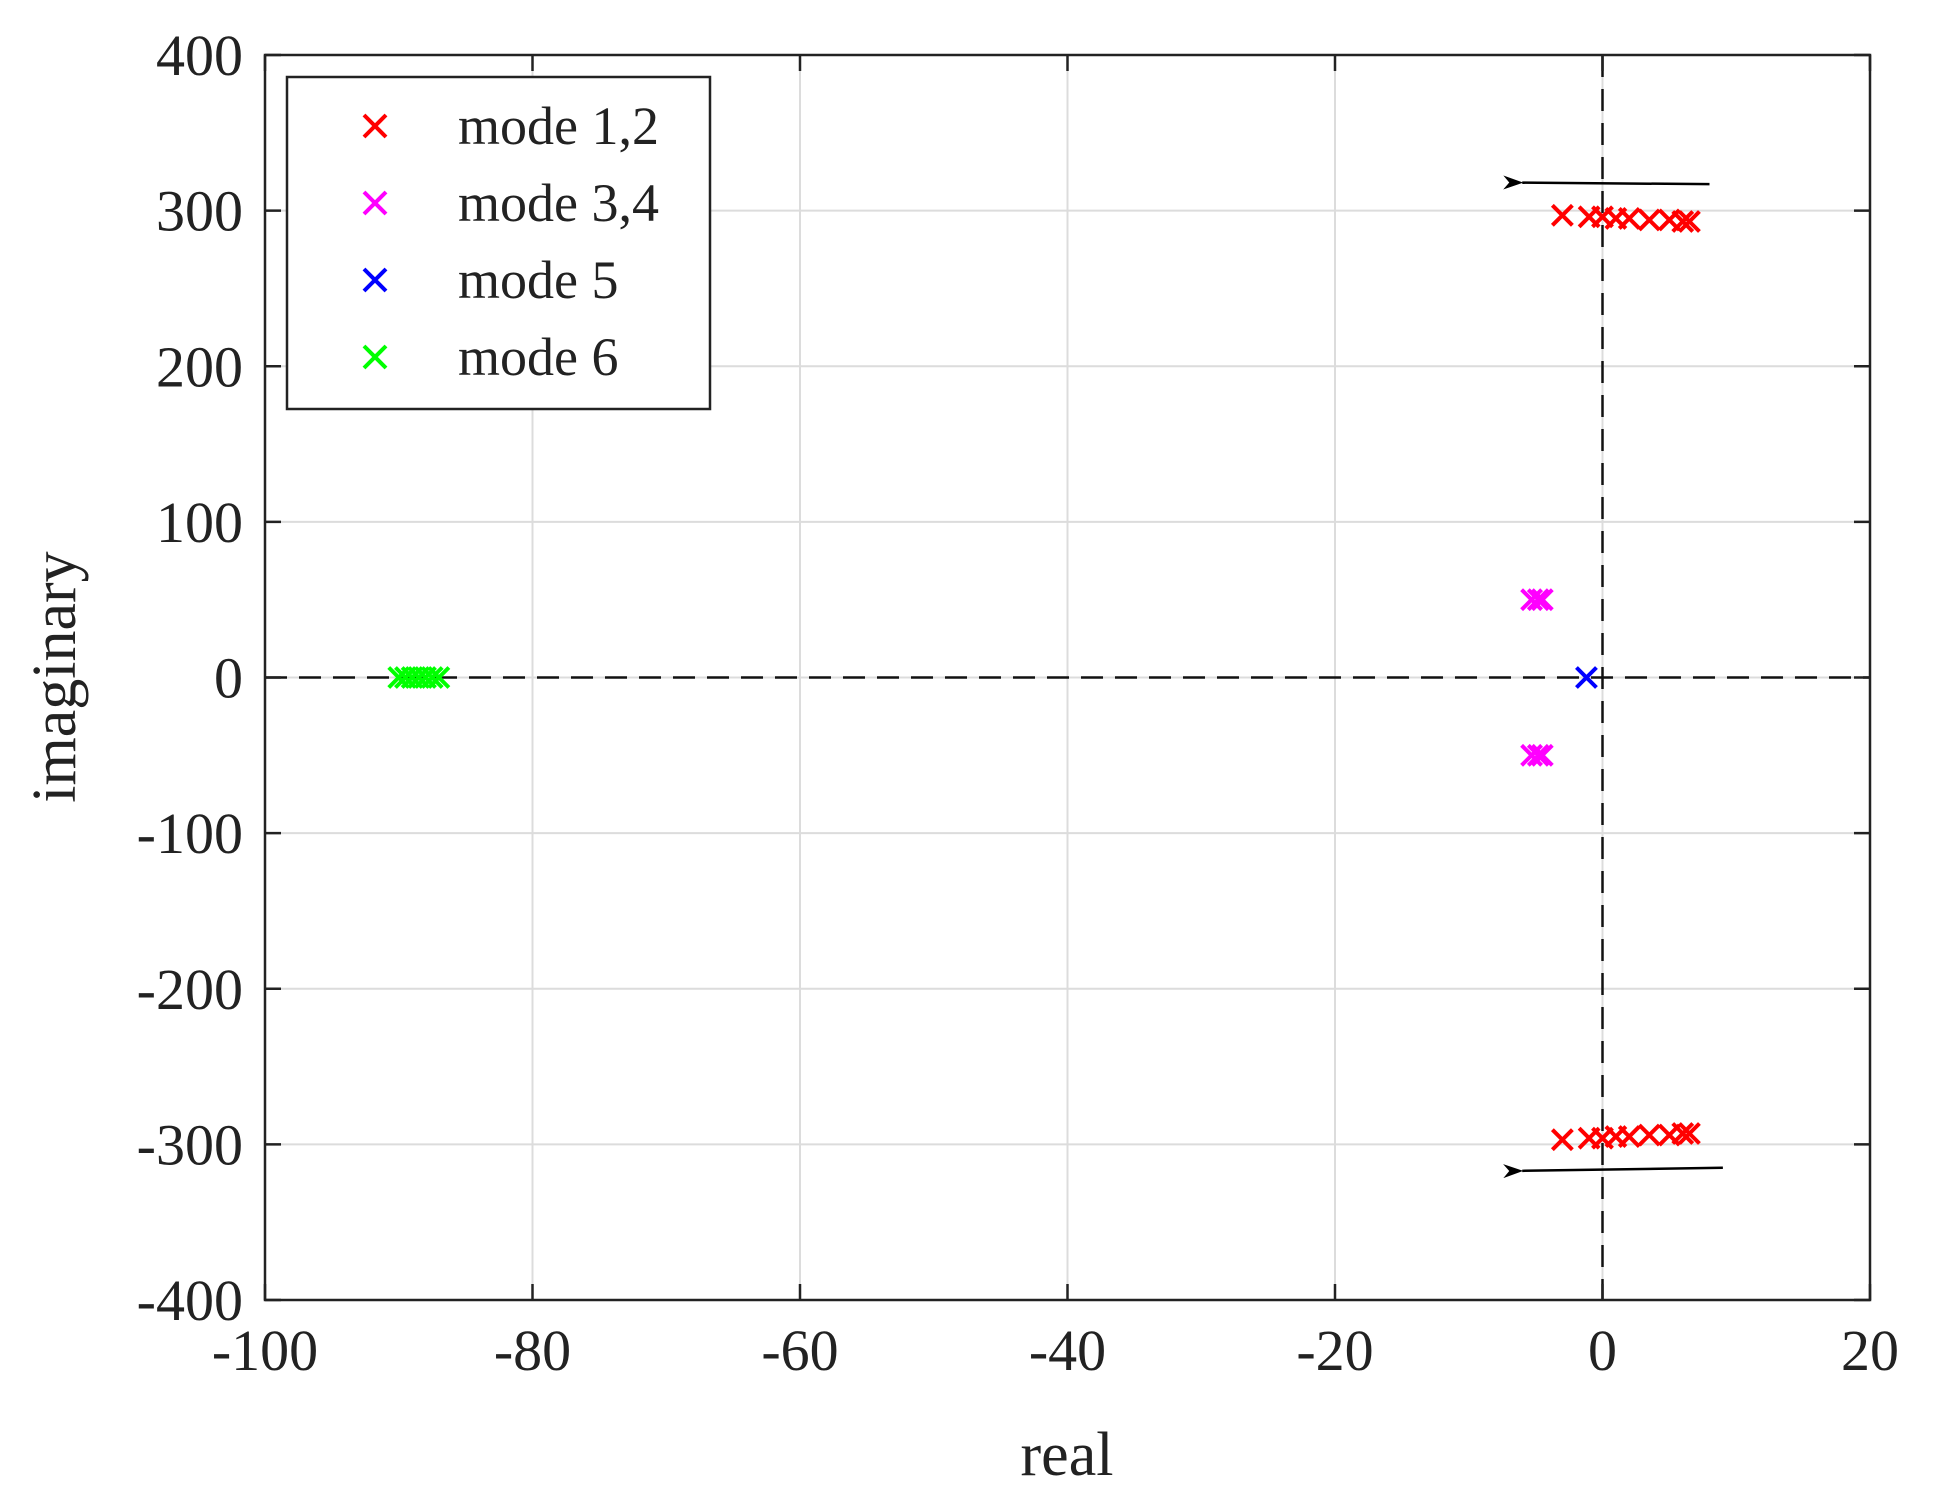 The height and width of the screenshot is (1485, 1937). What do you see at coordinates (199, 211) in the screenshot?
I see `y-tick-label: 300` at bounding box center [199, 211].